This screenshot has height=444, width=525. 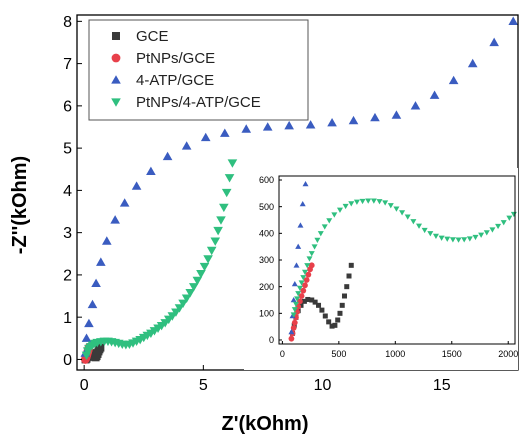 I want to click on inset-x-tick-label-2: 1000, so click(x=395, y=354).